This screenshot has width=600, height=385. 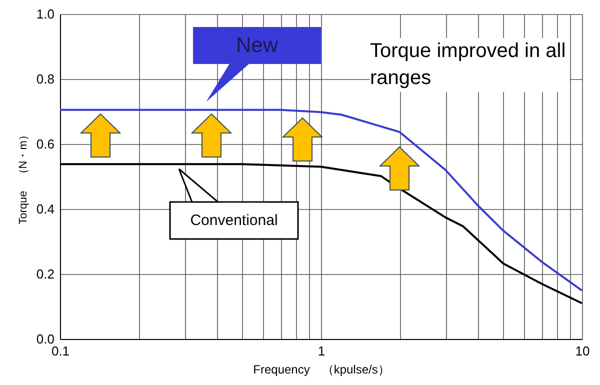 I want to click on x-tick-label: 1, so click(x=322, y=351).